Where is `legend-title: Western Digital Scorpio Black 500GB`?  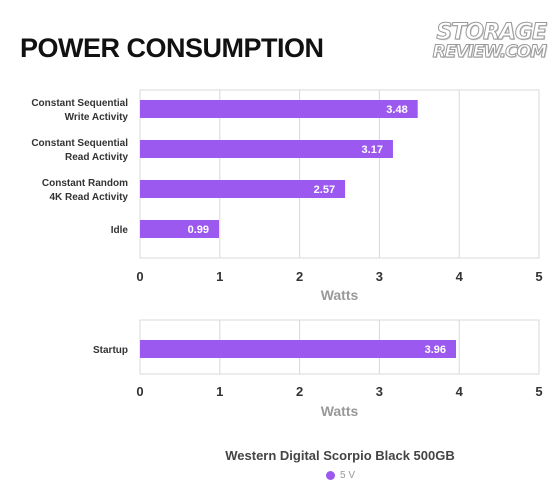
legend-title: Western Digital Scorpio Black 500GB is located at coordinates (340, 455).